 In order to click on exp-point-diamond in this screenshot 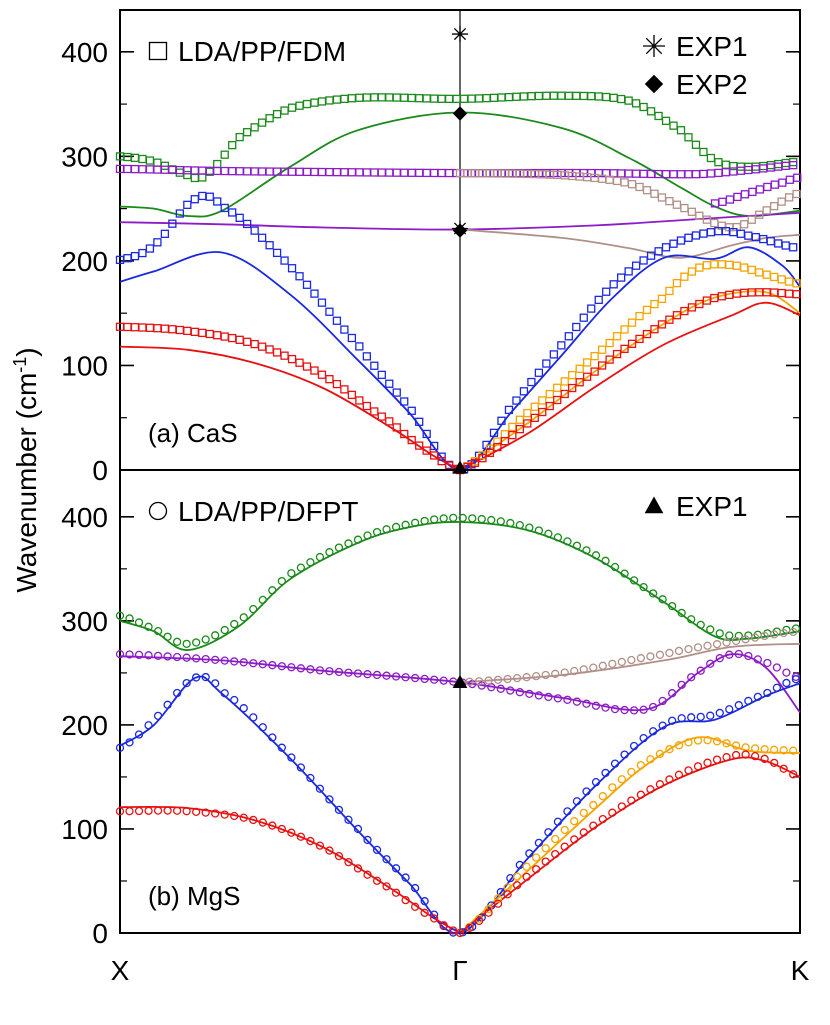, I will do `click(460, 113)`.